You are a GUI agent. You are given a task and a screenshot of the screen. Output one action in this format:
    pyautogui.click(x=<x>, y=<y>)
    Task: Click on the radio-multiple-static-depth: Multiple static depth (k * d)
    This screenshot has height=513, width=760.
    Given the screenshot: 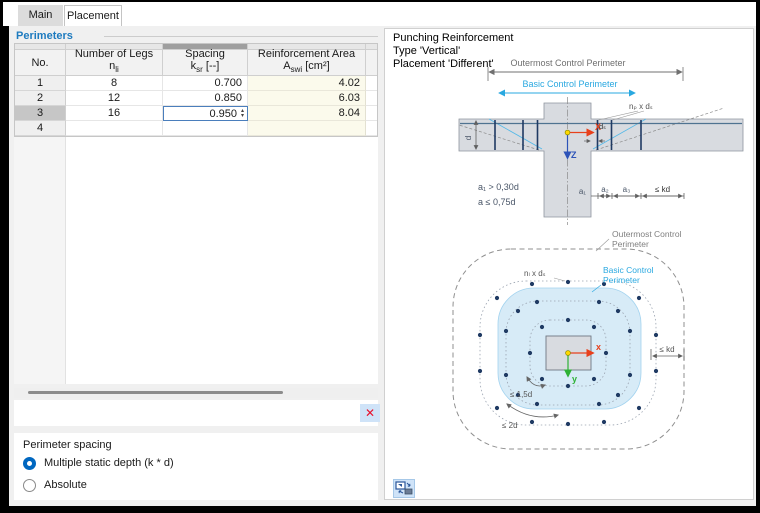 What is the action you would take?
    pyautogui.click(x=98, y=463)
    